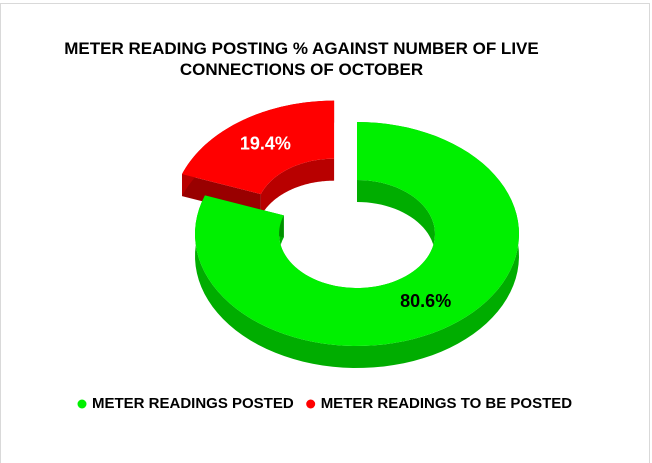  Describe the element at coordinates (193, 403) in the screenshot. I see `legend-label: METER READINGS POSTED` at that location.